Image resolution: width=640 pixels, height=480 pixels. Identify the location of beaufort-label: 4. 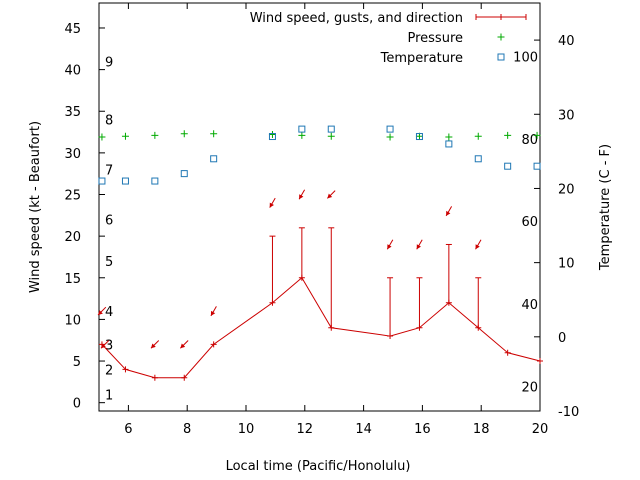
(109, 312).